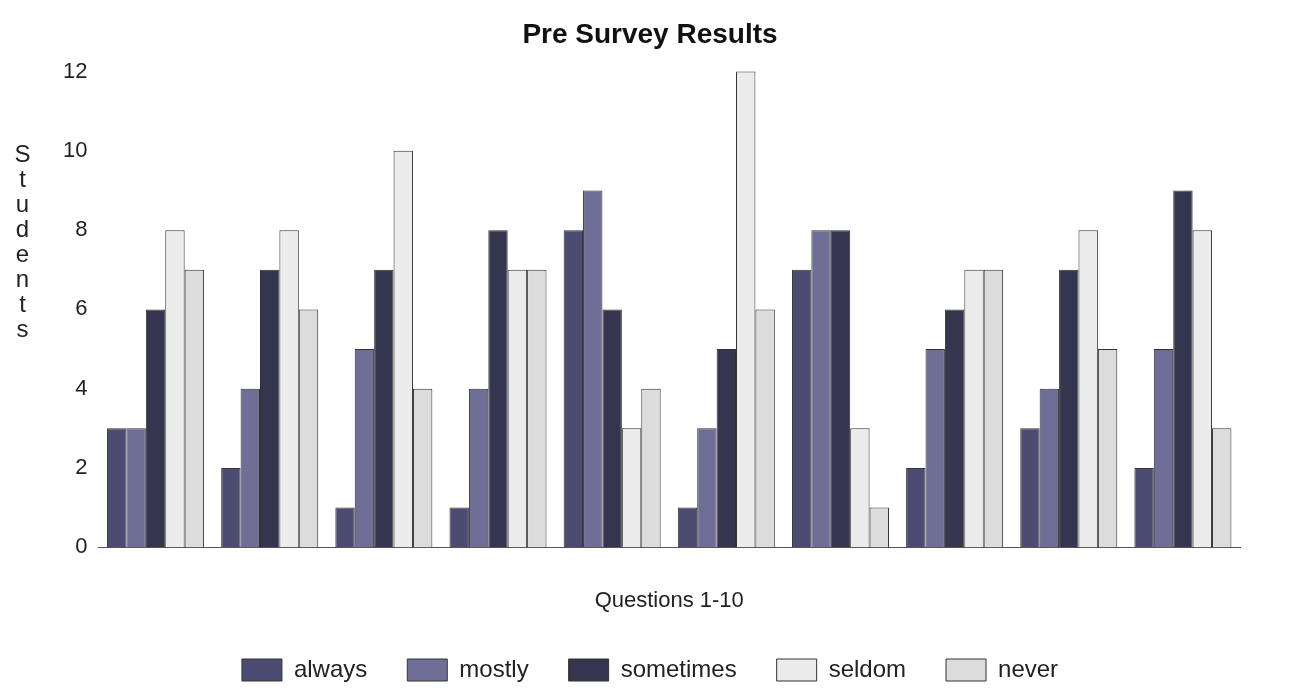 The width and height of the screenshot is (1289, 692). What do you see at coordinates (669, 599) in the screenshot?
I see `x-axis-title: Questions 1-10` at bounding box center [669, 599].